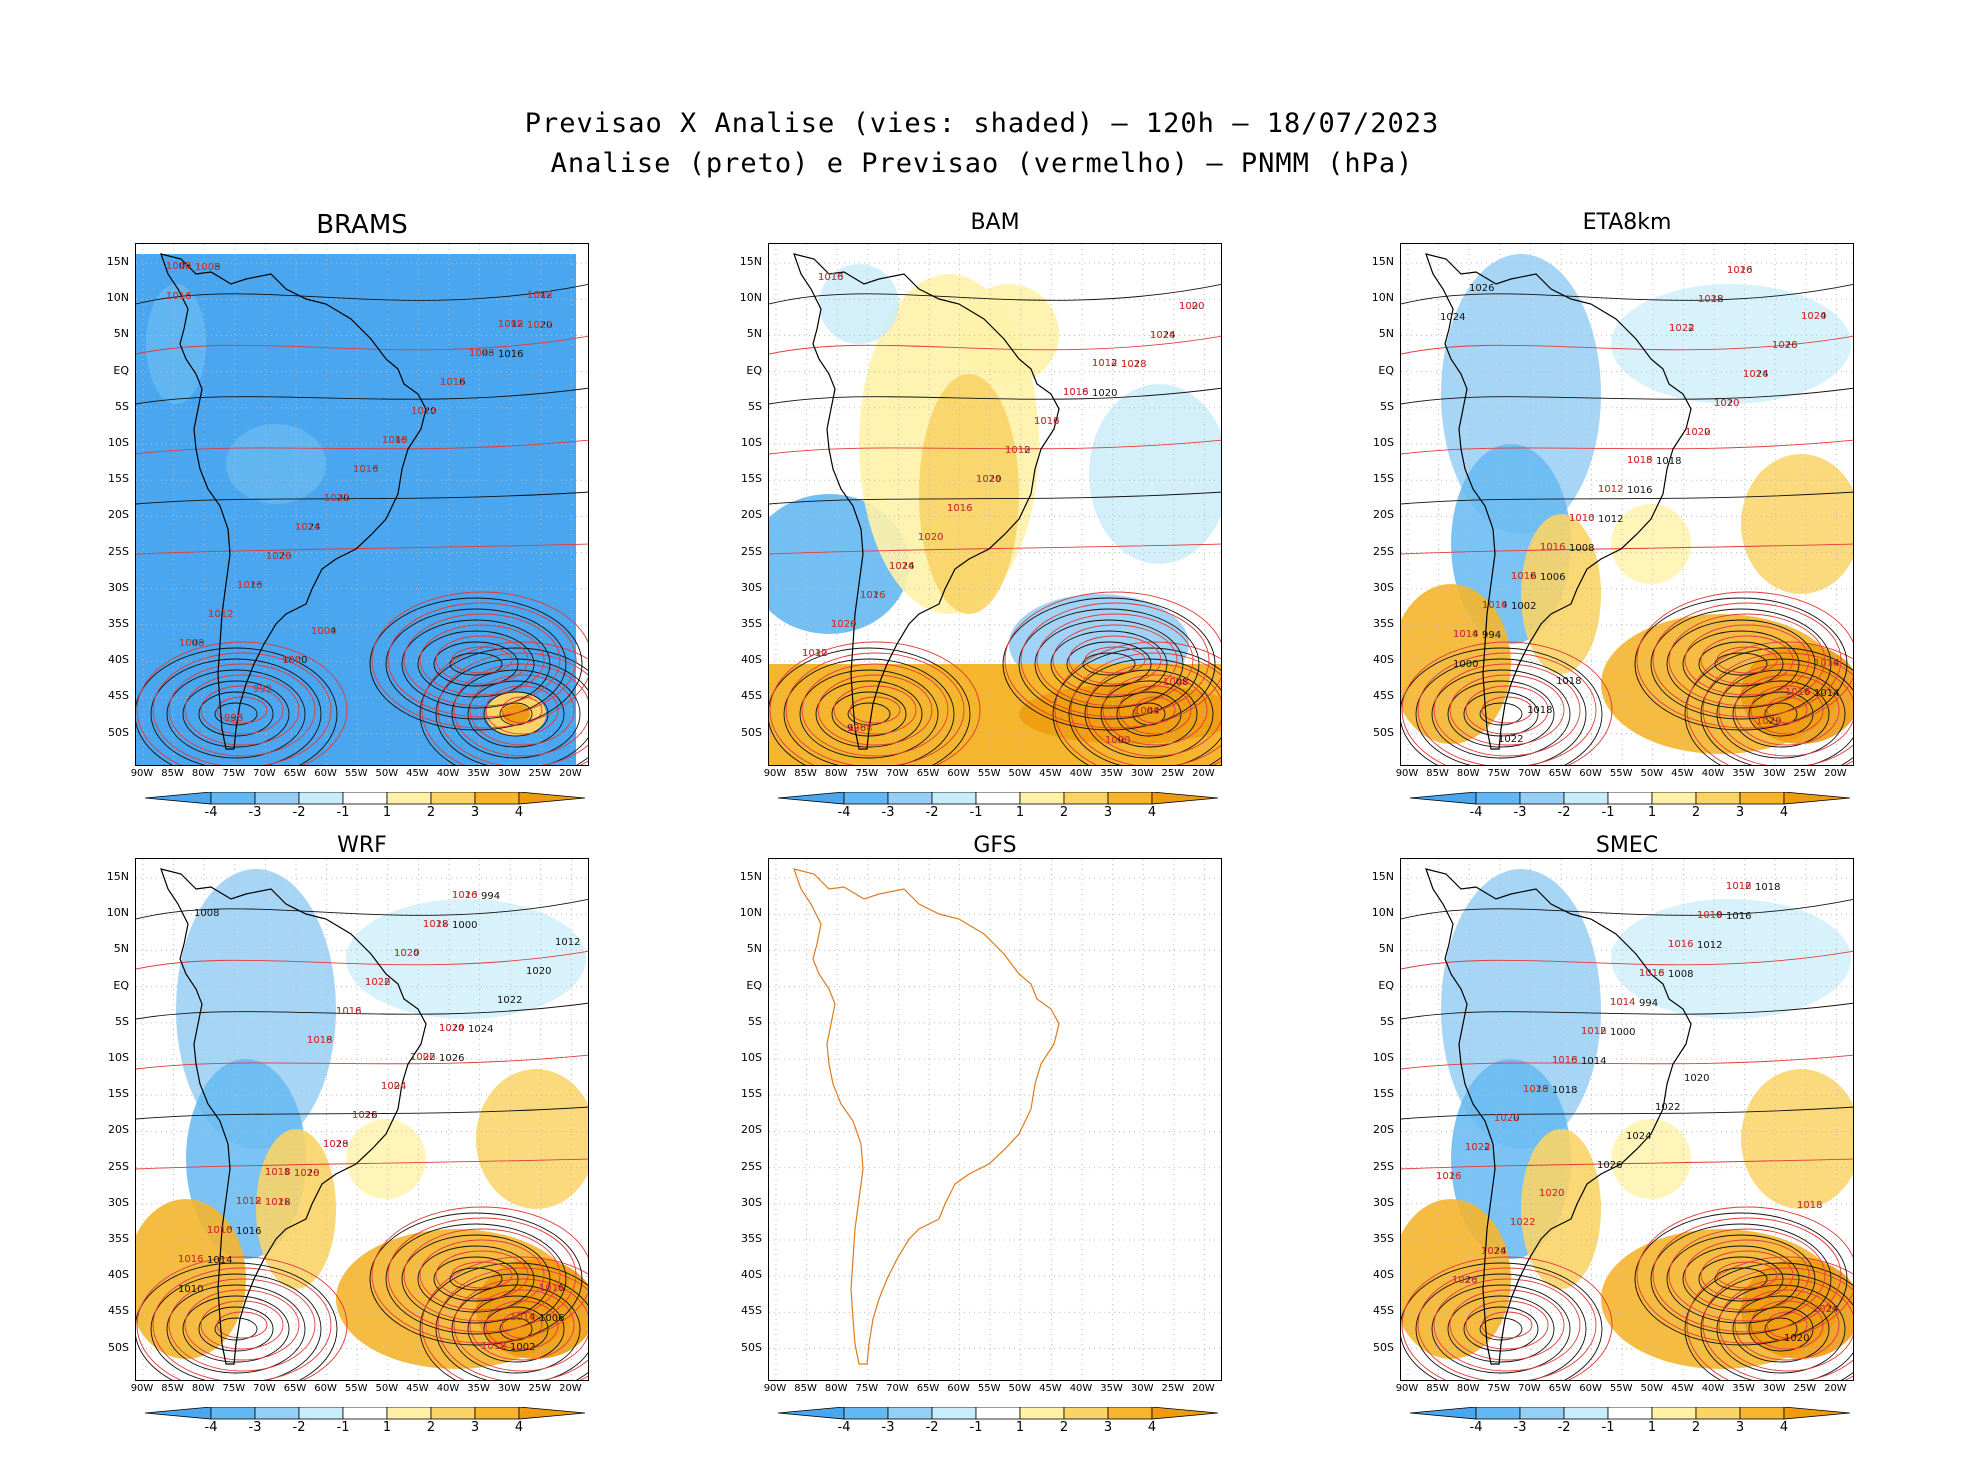 This screenshot has width=1964, height=1473. I want to click on isobar-label-forecast: 1012, so click(1523, 576).